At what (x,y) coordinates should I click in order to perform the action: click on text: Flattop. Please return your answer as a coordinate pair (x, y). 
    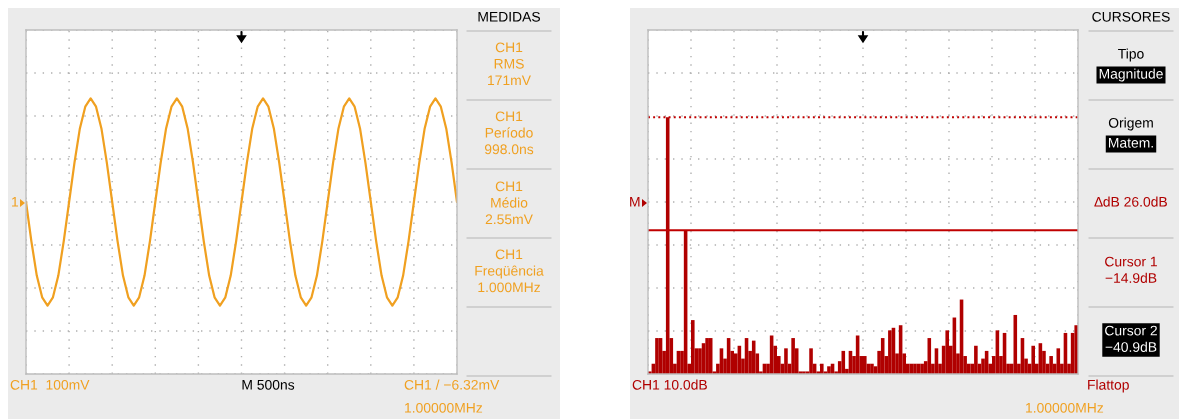
    Looking at the image, I should click on (1108, 386).